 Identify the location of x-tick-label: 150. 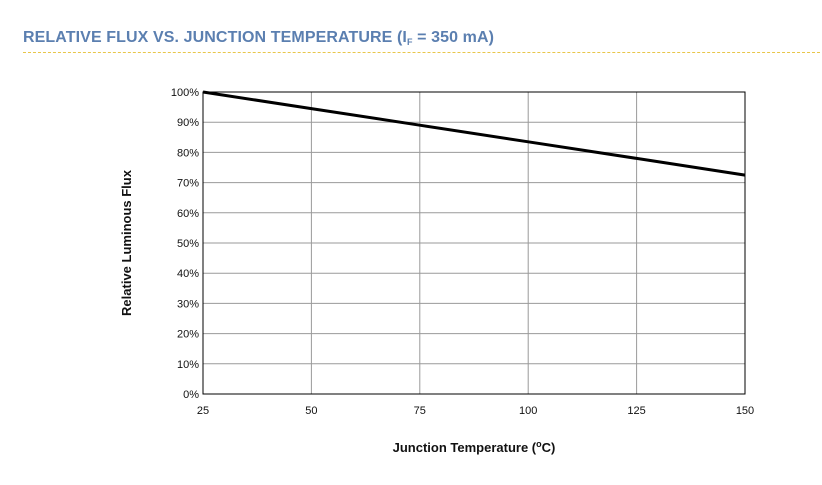
(745, 411).